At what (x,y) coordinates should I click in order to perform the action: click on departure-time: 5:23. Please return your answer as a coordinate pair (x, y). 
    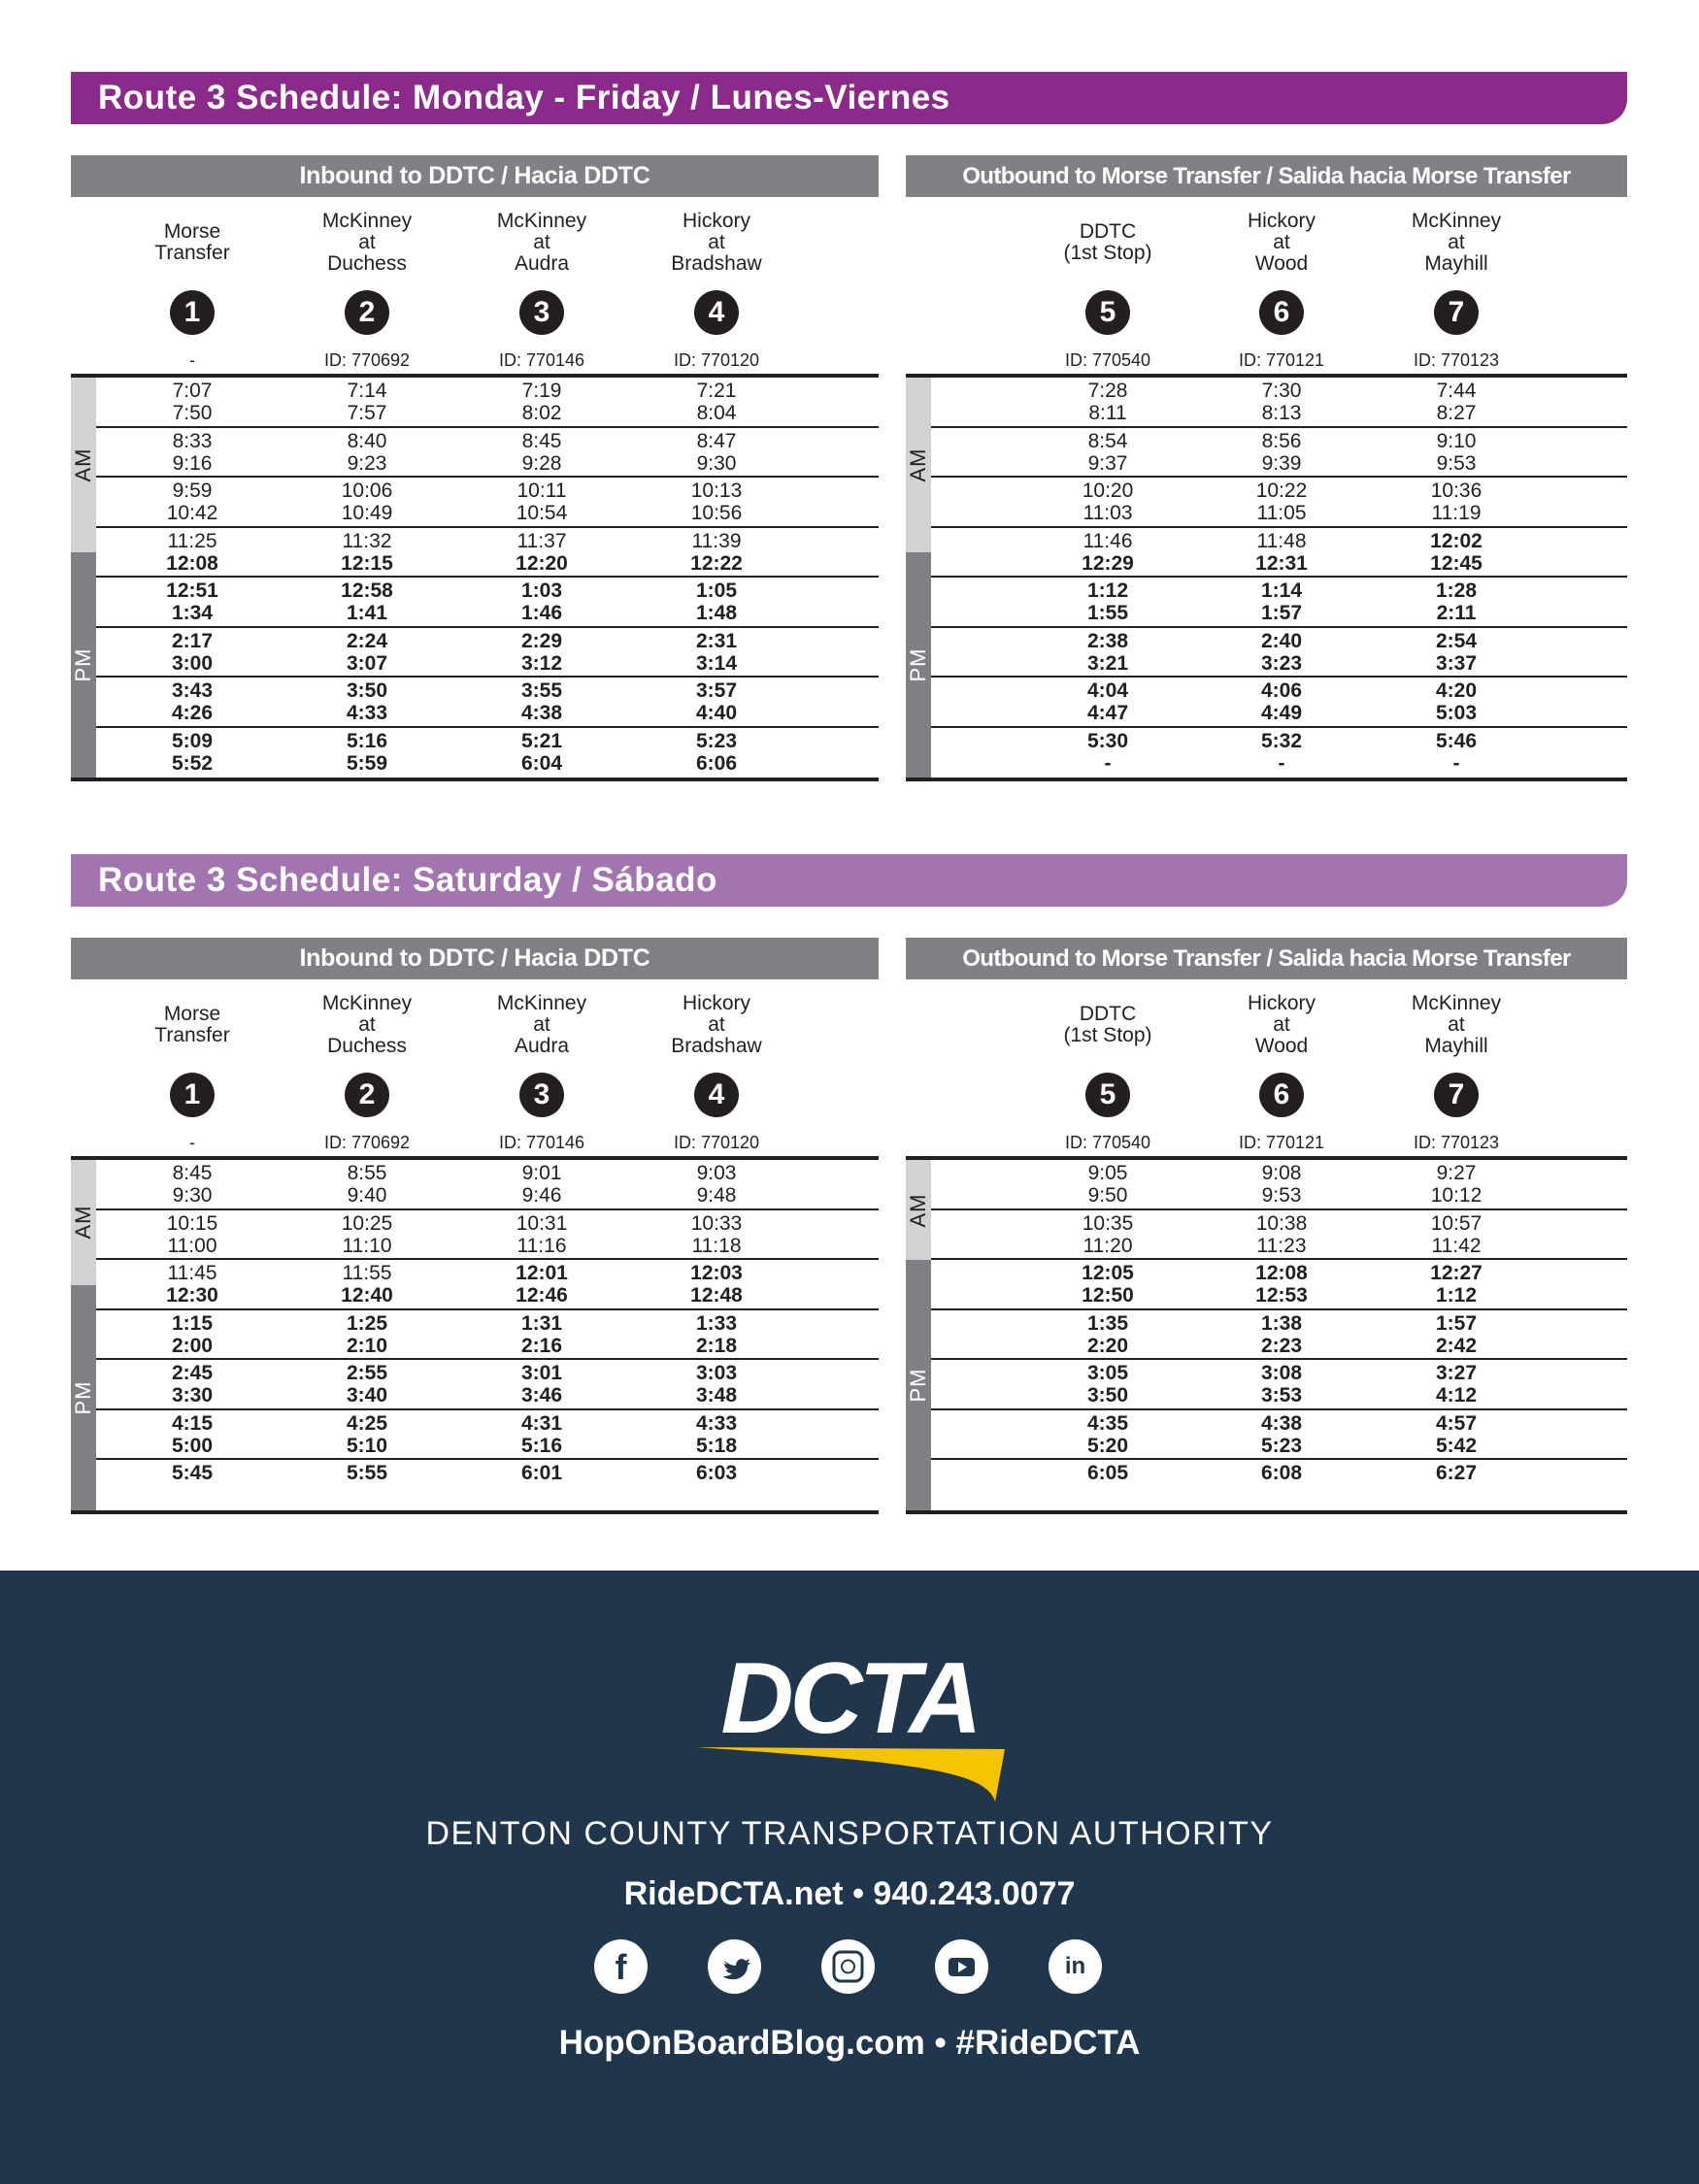
    Looking at the image, I should click on (1281, 1445).